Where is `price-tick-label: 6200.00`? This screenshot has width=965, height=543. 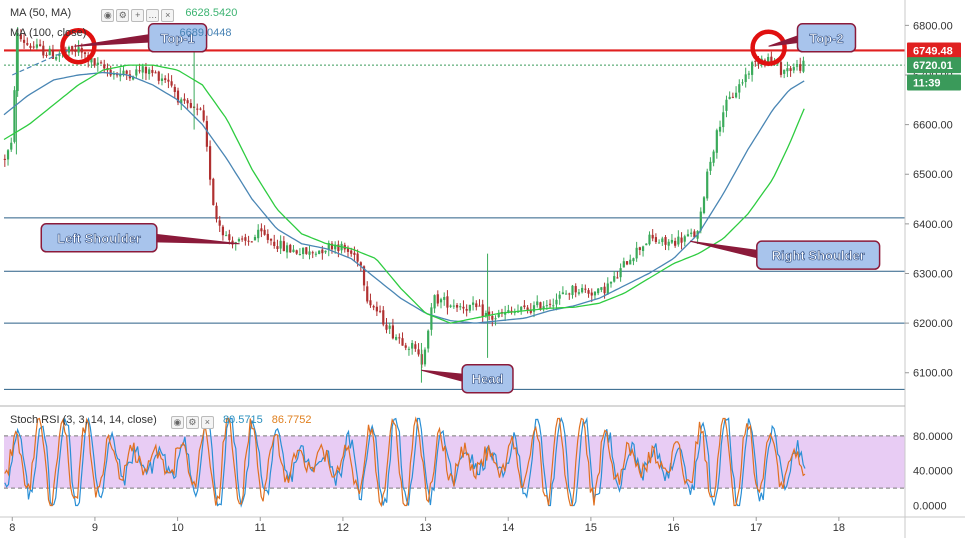 price-tick-label: 6200.00 is located at coordinates (933, 324).